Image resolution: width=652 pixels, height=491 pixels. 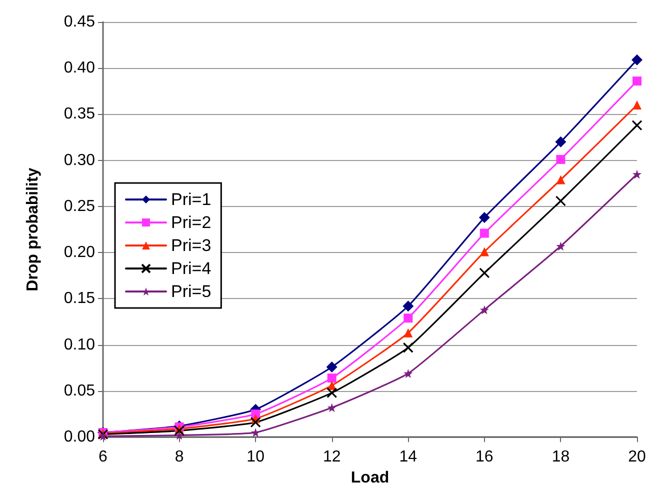 What do you see at coordinates (637, 457) in the screenshot?
I see `x-tick-label: 20` at bounding box center [637, 457].